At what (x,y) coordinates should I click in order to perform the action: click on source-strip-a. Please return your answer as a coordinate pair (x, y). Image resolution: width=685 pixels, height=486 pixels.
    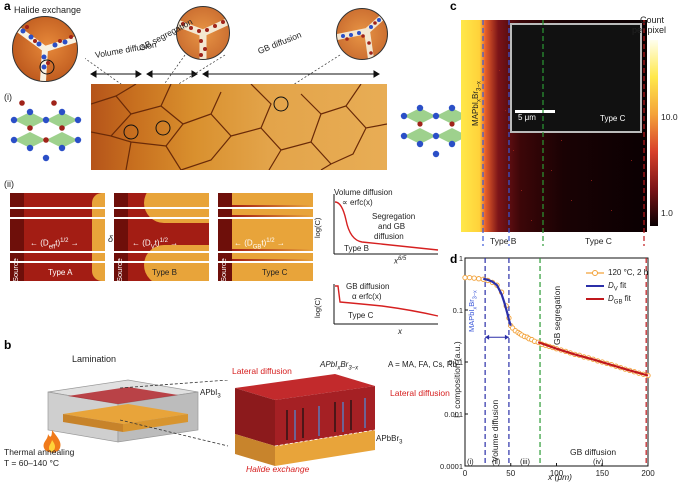
    Looking at the image, I should click on (17, 237).